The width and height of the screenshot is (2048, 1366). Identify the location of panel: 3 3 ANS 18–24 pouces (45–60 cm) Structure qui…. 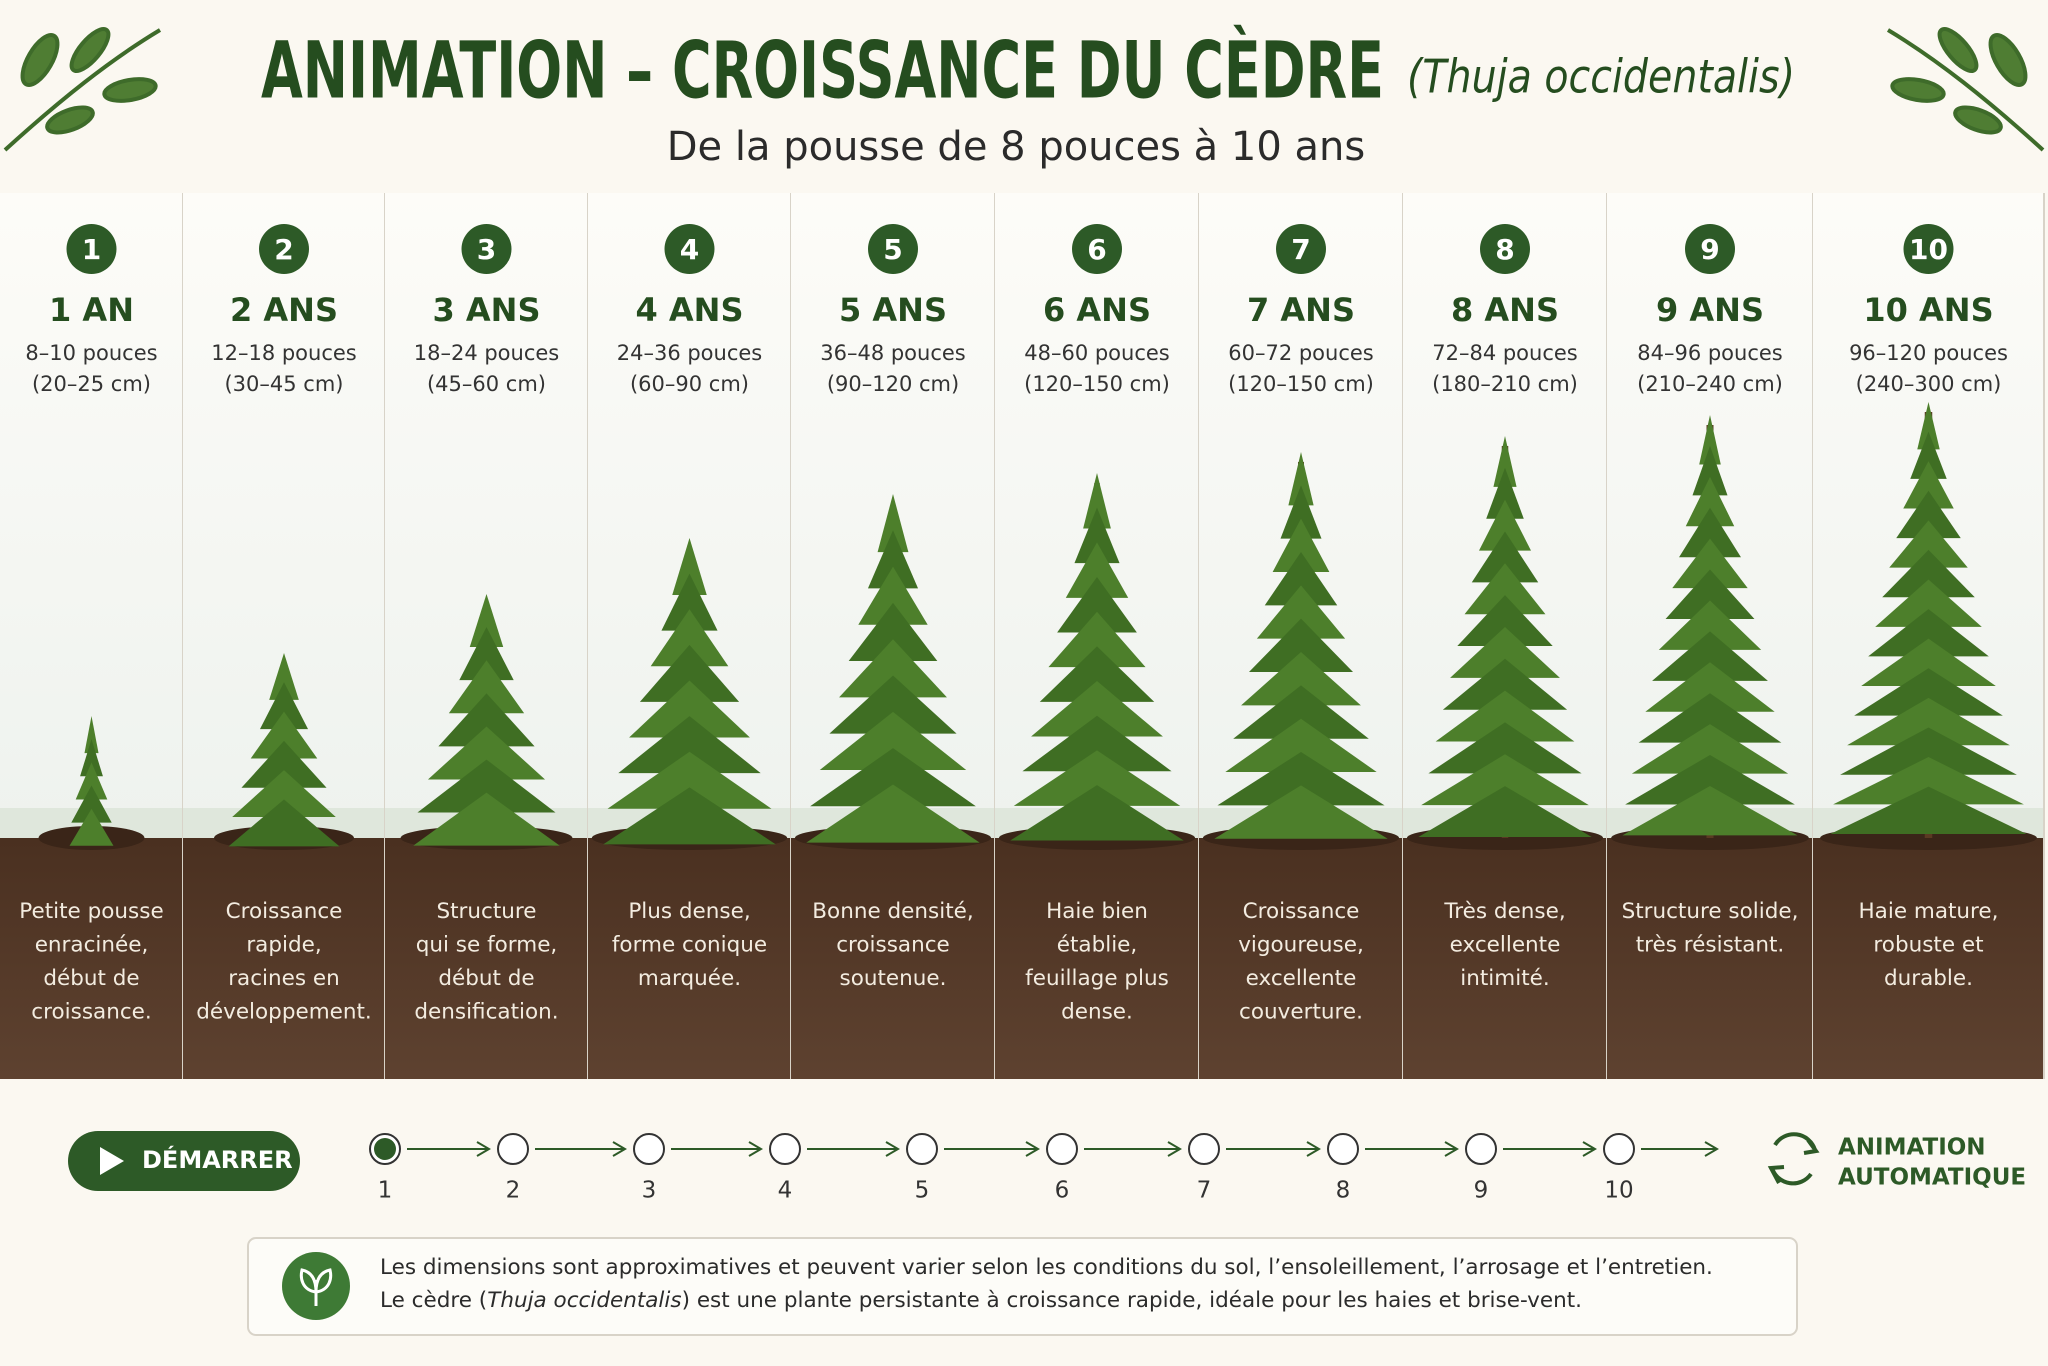
(487, 636).